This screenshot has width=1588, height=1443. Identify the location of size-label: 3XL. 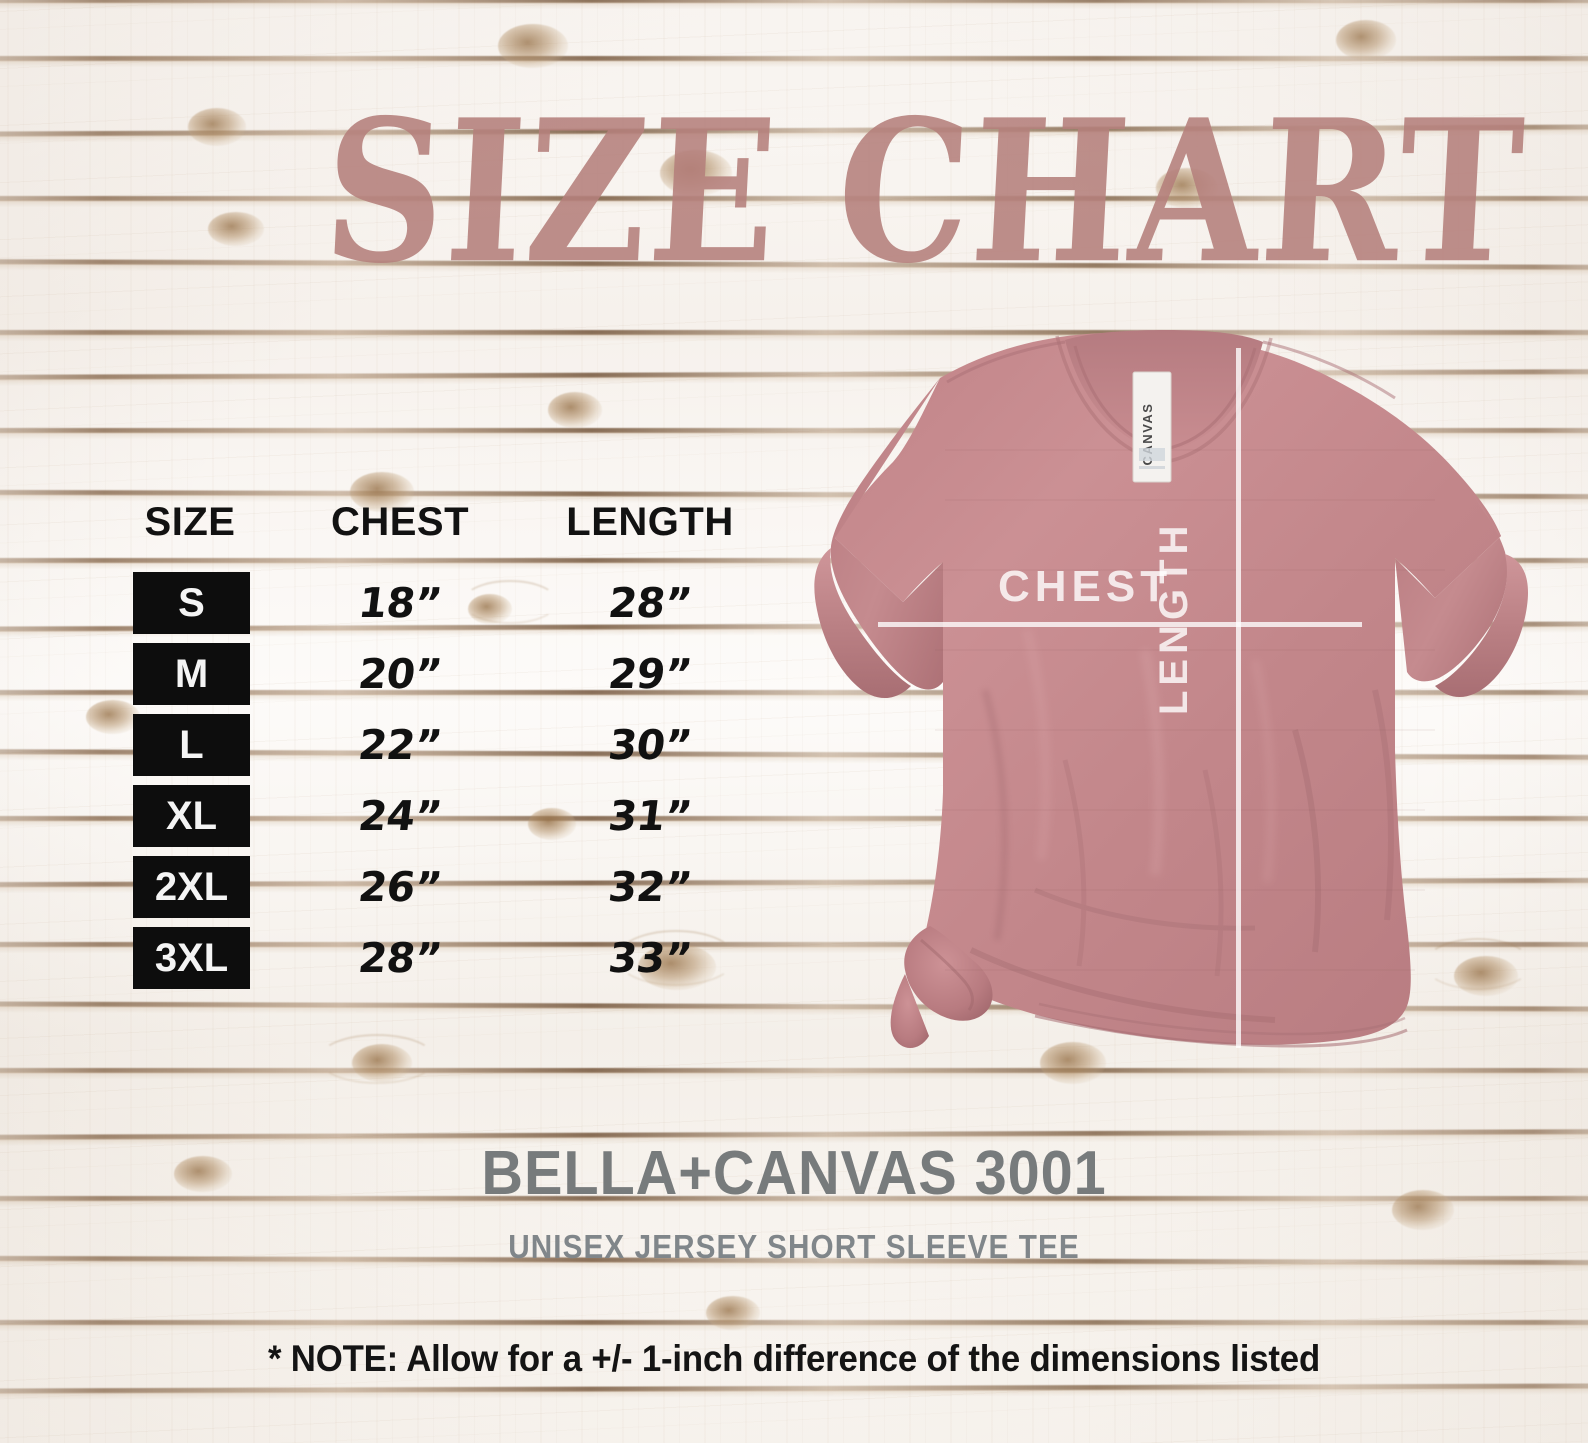
(191, 958).